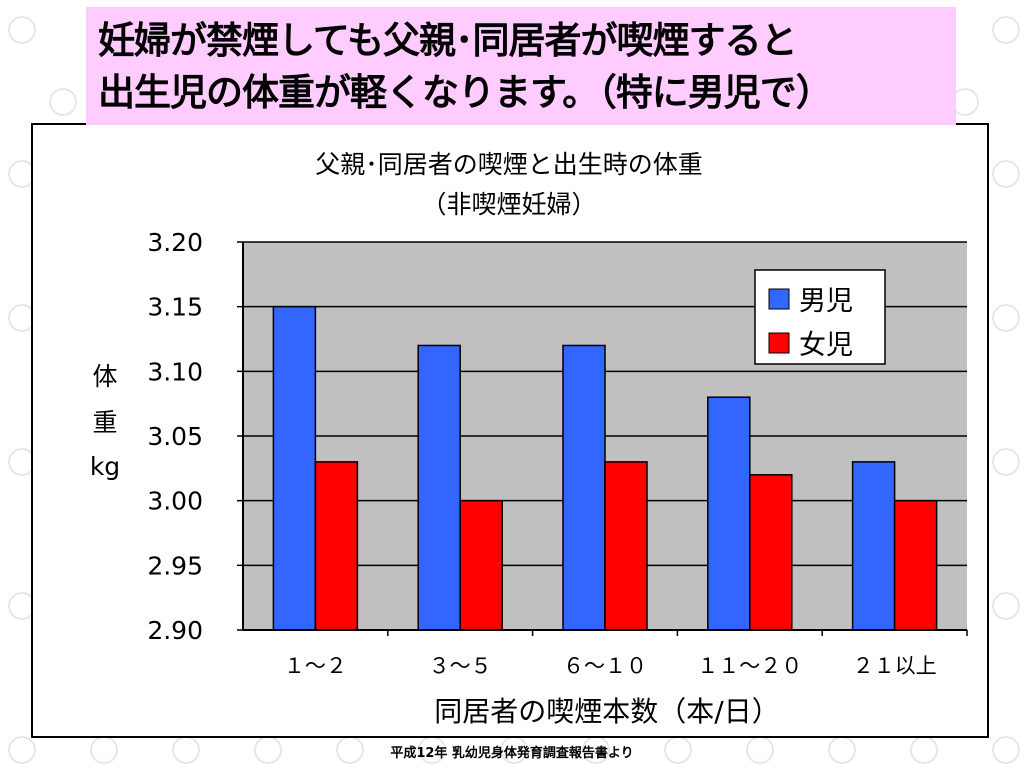  I want to click on x-tick-label: ３～５, so click(460, 666).